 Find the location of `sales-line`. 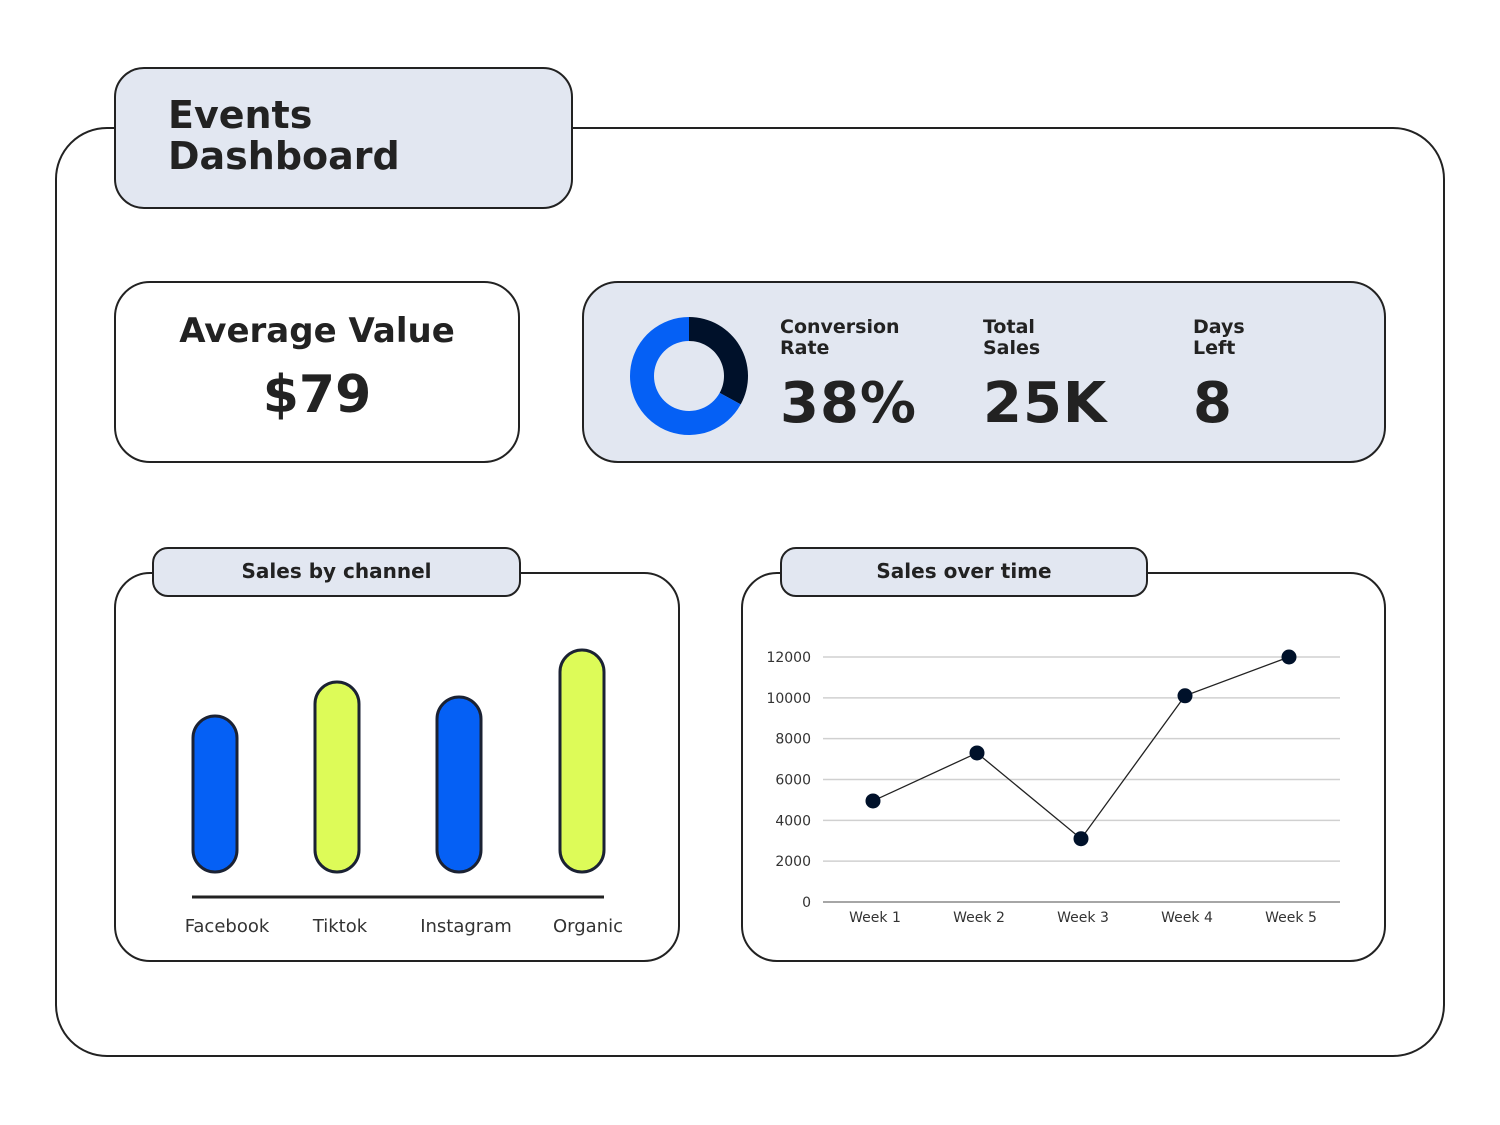

sales-line is located at coordinates (1081, 748).